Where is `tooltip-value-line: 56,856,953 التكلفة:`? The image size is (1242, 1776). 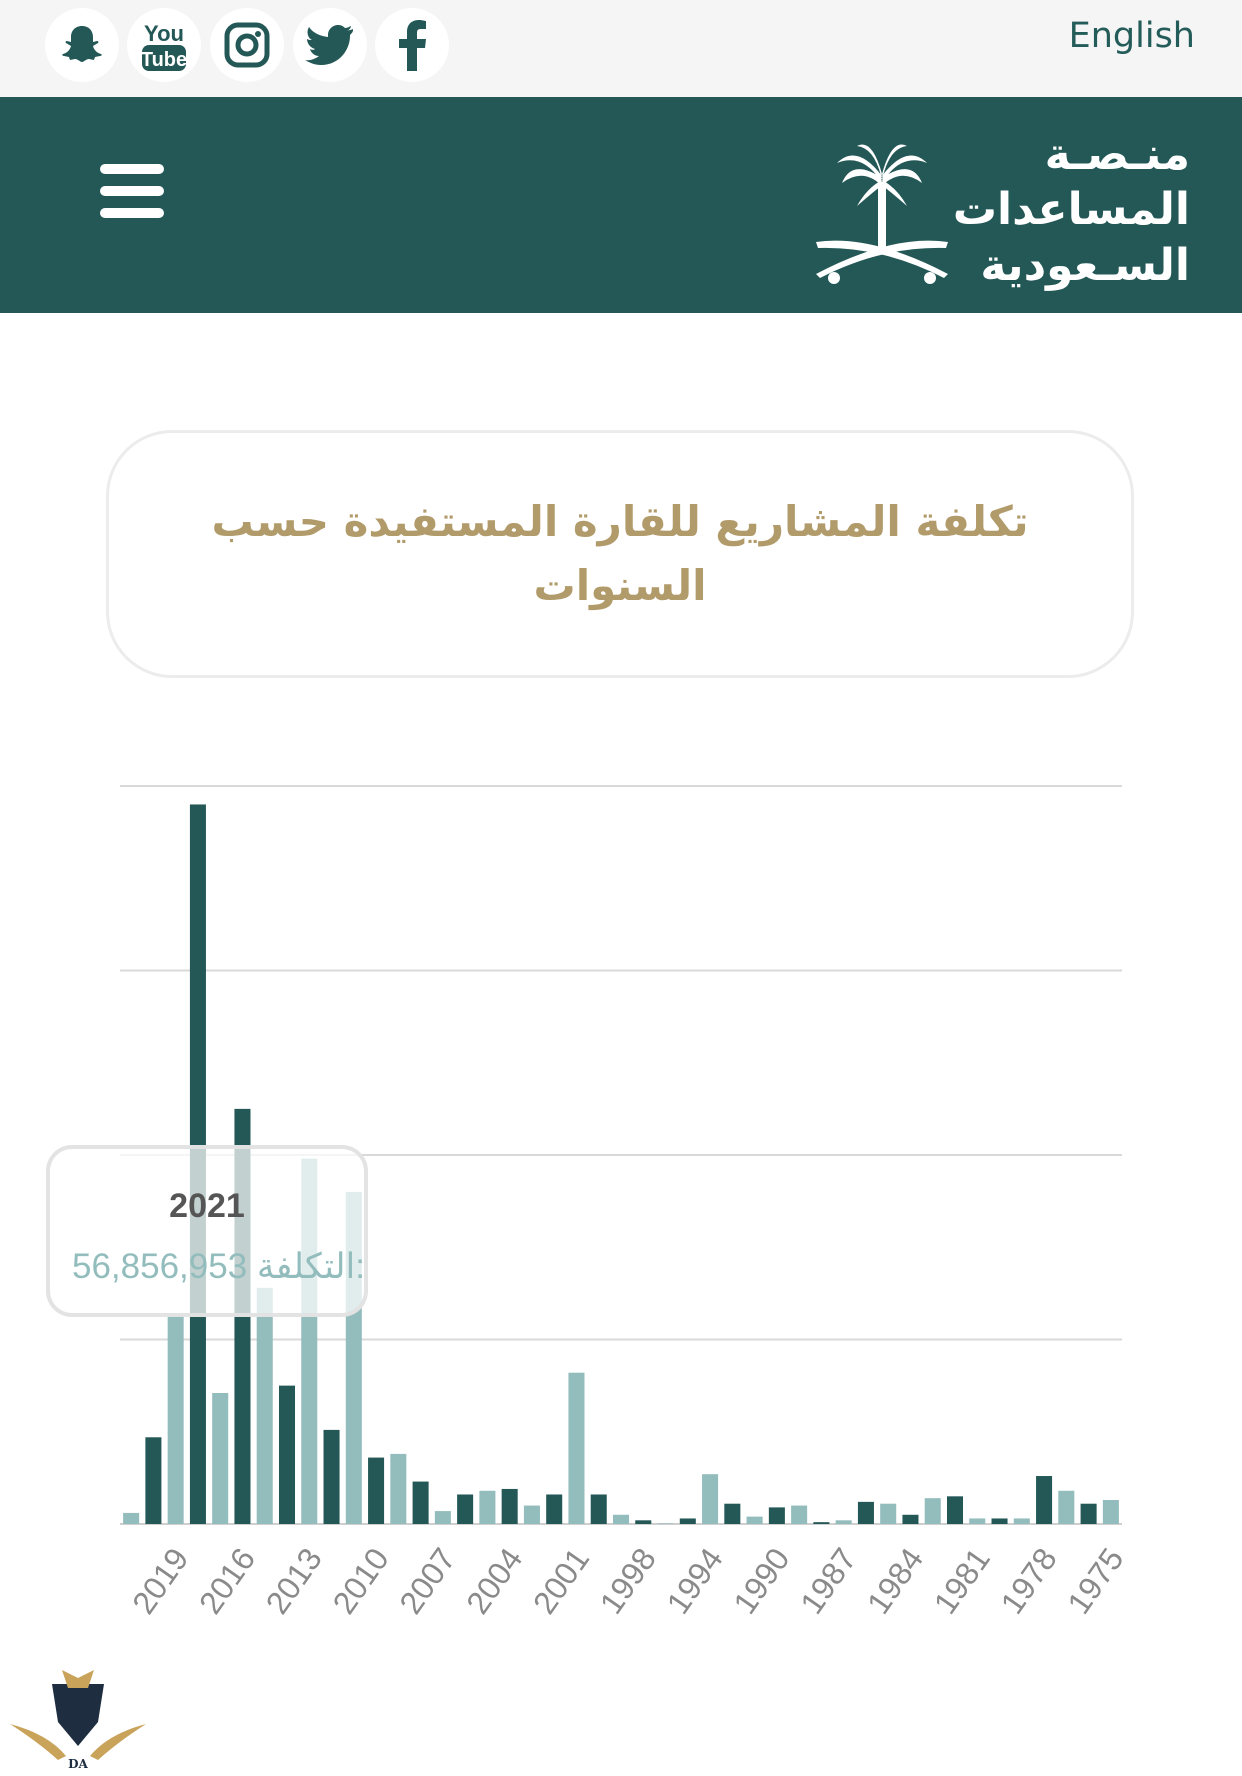
tooltip-value-line: 56,856,953 التكلفة: is located at coordinates (218, 1267).